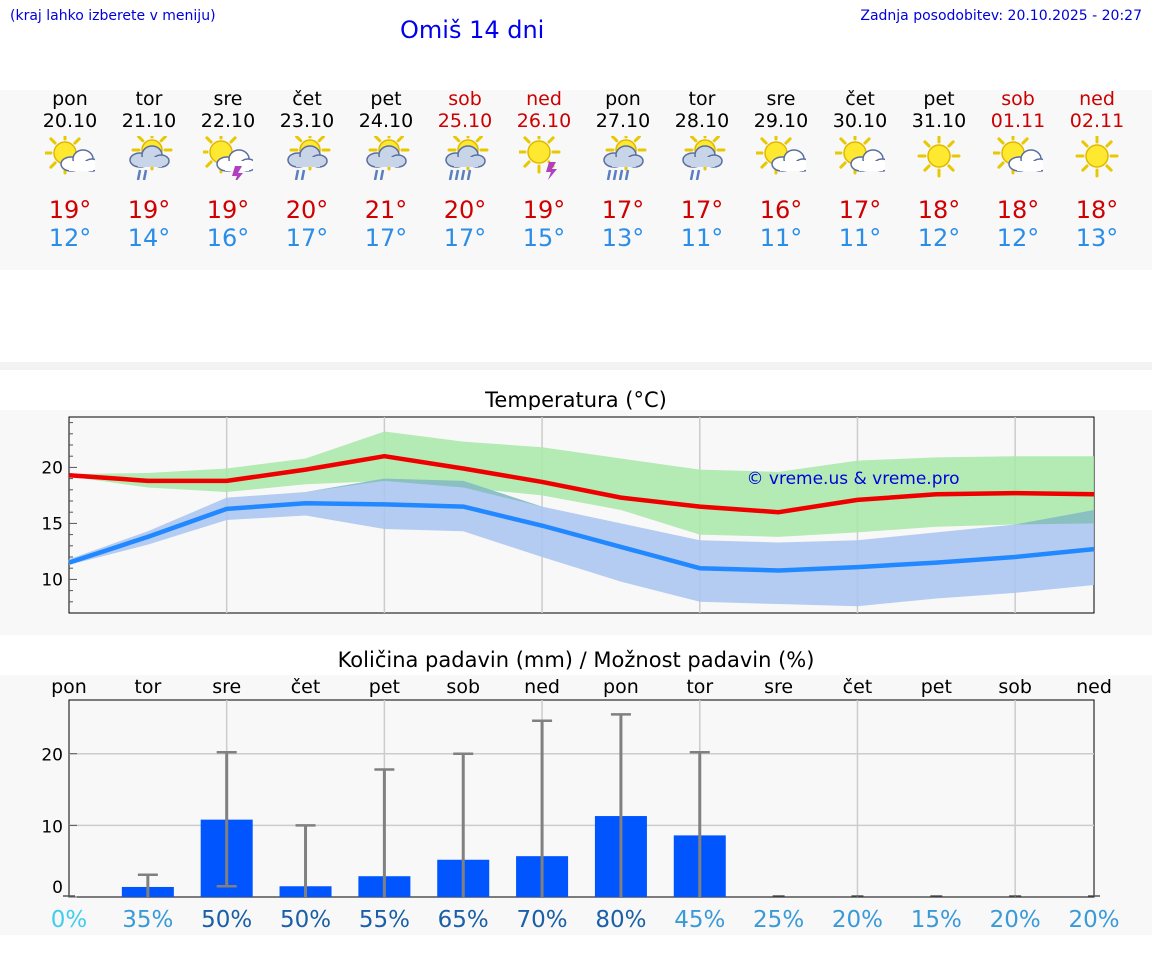 This screenshot has width=1152, height=975. What do you see at coordinates (576, 400) in the screenshot?
I see `temperature-chart-title: Temperatura (°C)` at bounding box center [576, 400].